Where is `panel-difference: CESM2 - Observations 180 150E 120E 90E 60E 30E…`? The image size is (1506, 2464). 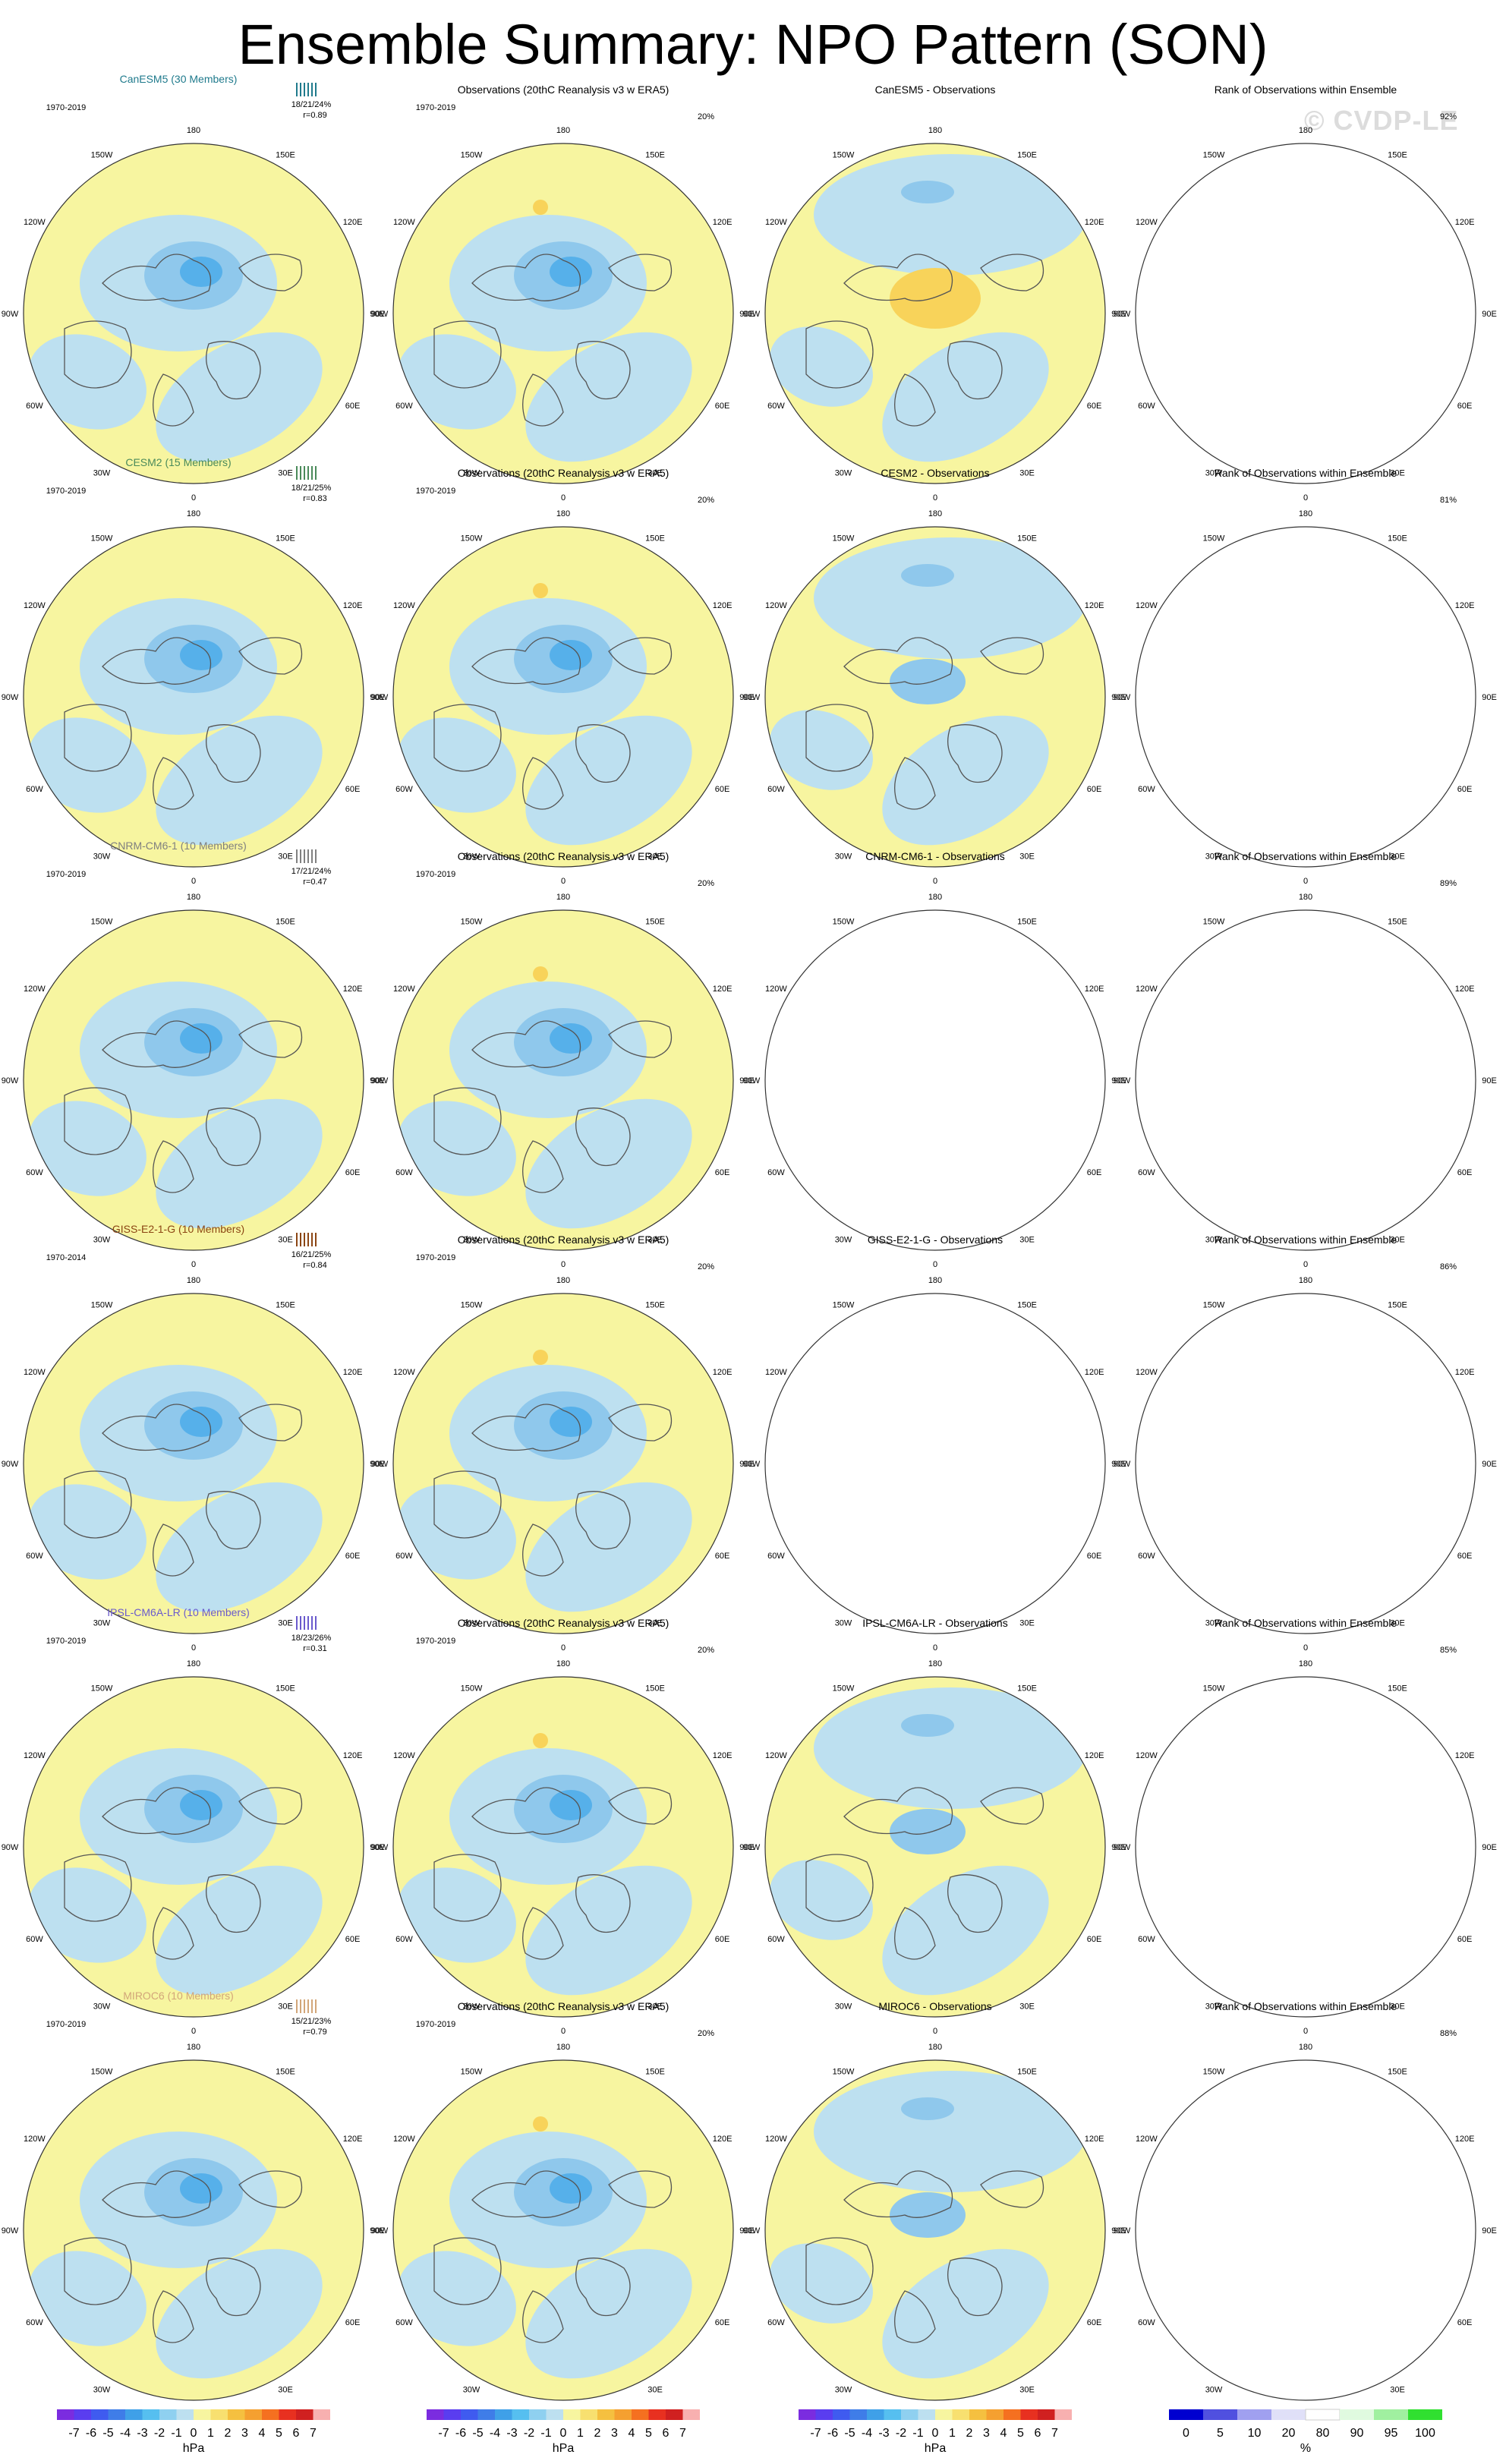 panel-difference: CESM2 - Observations 180 150E 120E 90E 60E 30E… is located at coordinates (934, 676).